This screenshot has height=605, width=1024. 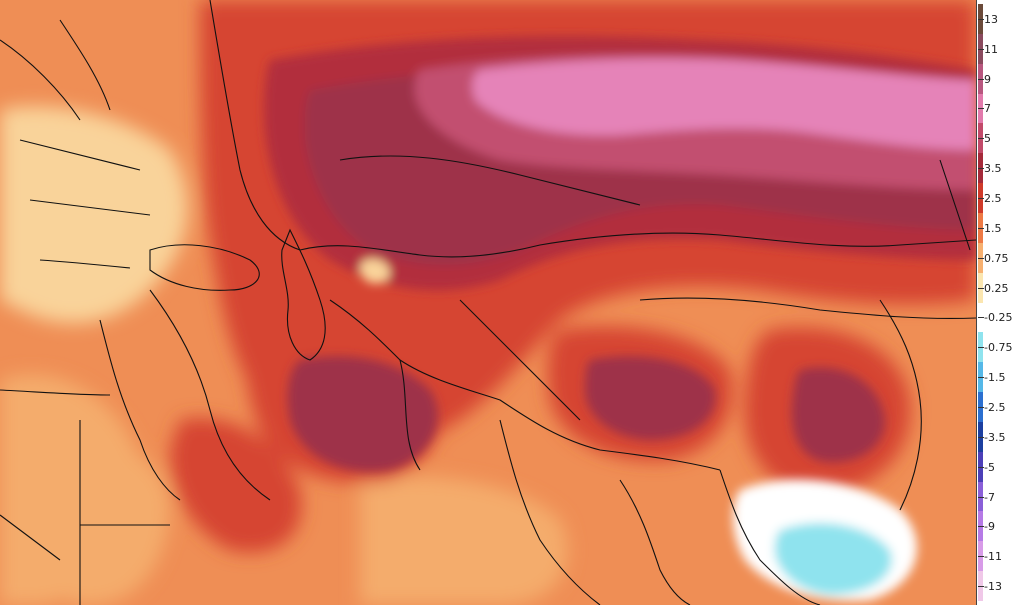 What do you see at coordinates (996, 258) in the screenshot?
I see `legend-tick-label: 0.75` at bounding box center [996, 258].